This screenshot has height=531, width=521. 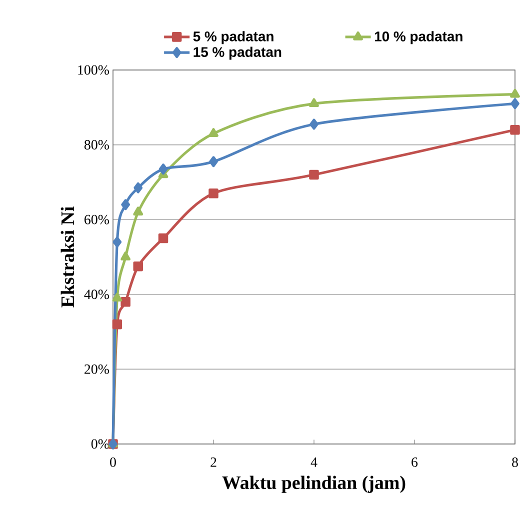 I want to click on legend-label: 10 % padatan, so click(x=418, y=37).